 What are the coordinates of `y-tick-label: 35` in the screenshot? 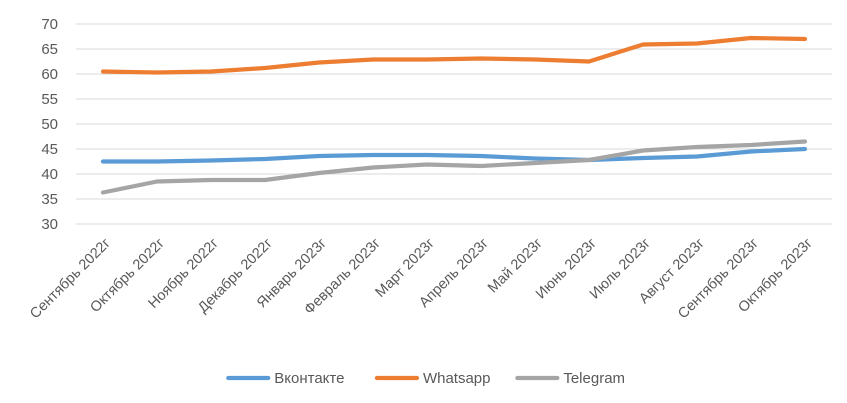 It's located at (49, 199).